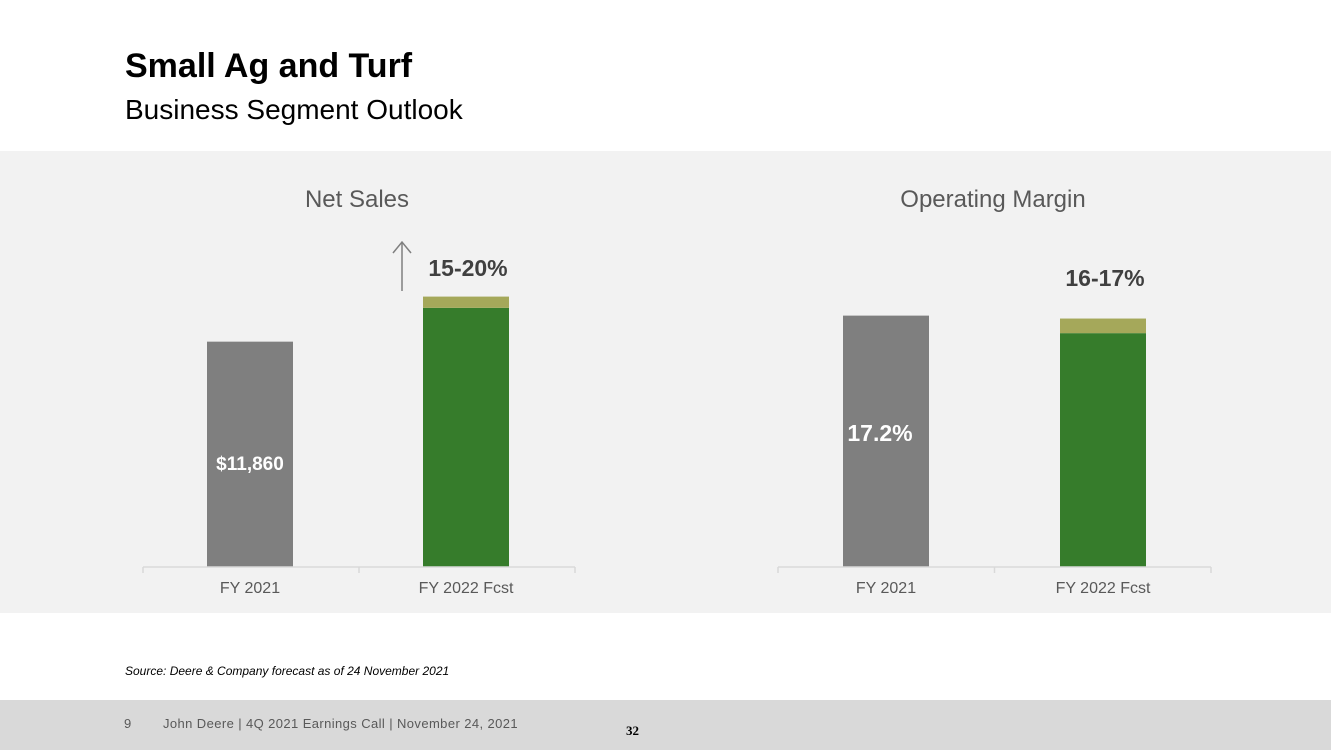 This screenshot has height=750, width=1331. What do you see at coordinates (879, 433) in the screenshot?
I see `data-label-2-1: 17.2%` at bounding box center [879, 433].